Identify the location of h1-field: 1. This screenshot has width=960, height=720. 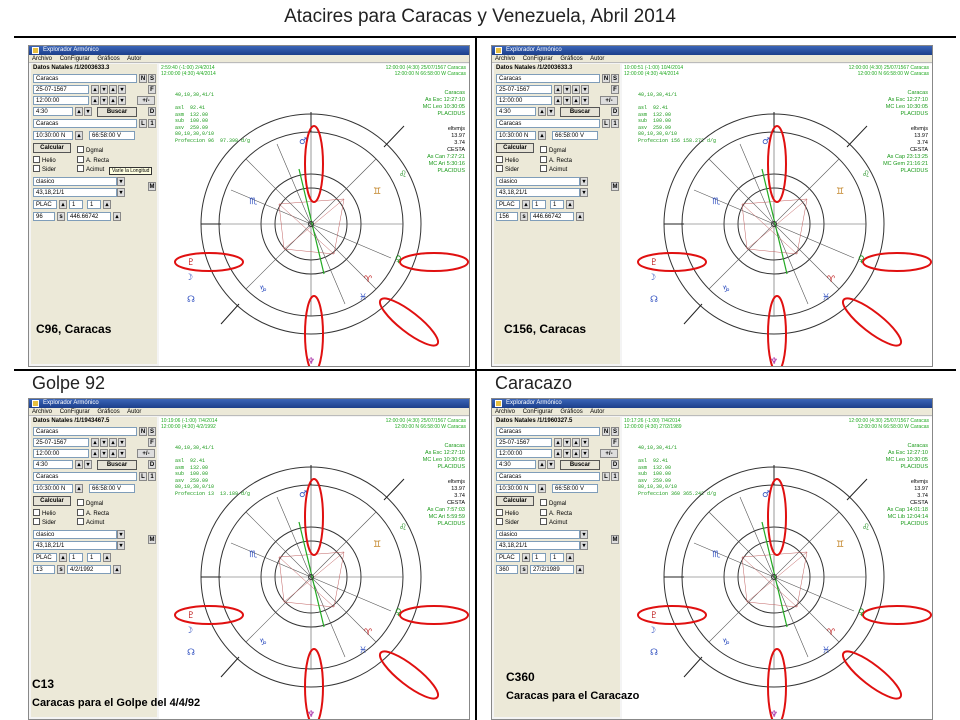
(76, 557).